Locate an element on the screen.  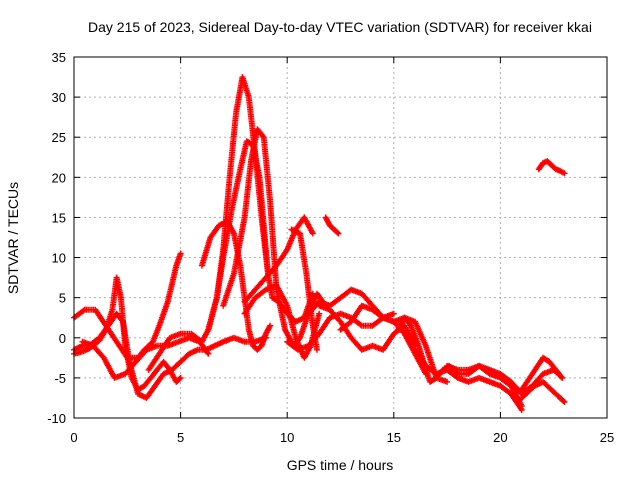
y-tick-label: 10 is located at coordinates (59, 258).